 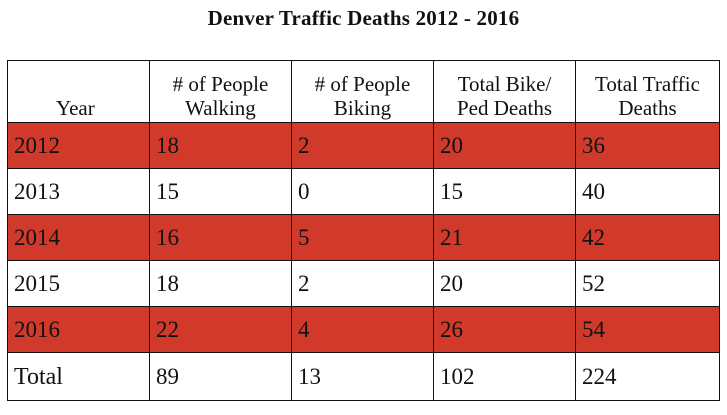 I want to click on cell-biking: 0, so click(x=362, y=191).